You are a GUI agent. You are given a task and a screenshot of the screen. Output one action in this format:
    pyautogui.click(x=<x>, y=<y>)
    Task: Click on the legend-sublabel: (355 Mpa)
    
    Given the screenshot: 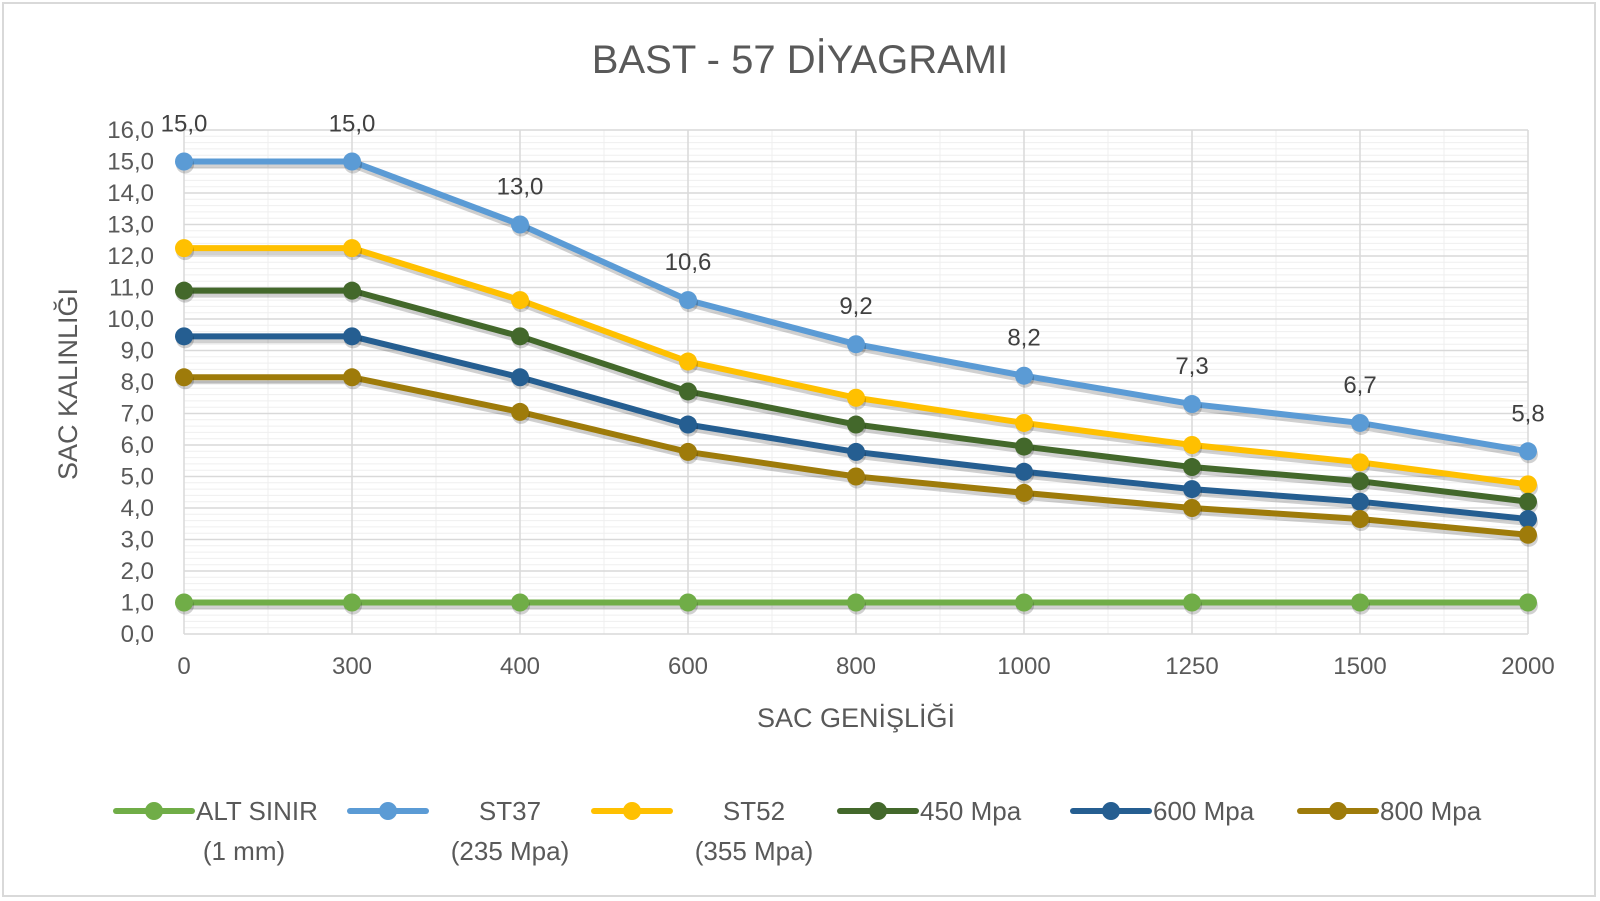 What is the action you would take?
    pyautogui.click(x=754, y=851)
    